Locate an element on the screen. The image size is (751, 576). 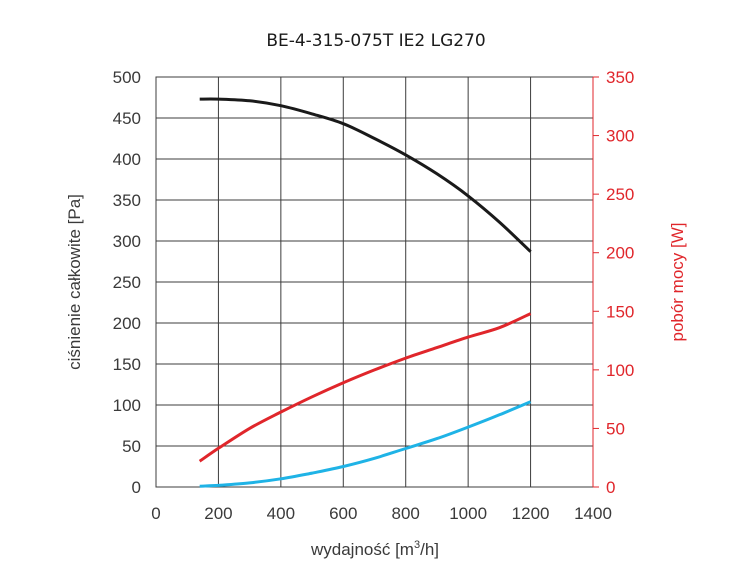
y-tick-label: 300 is located at coordinates (127, 241).